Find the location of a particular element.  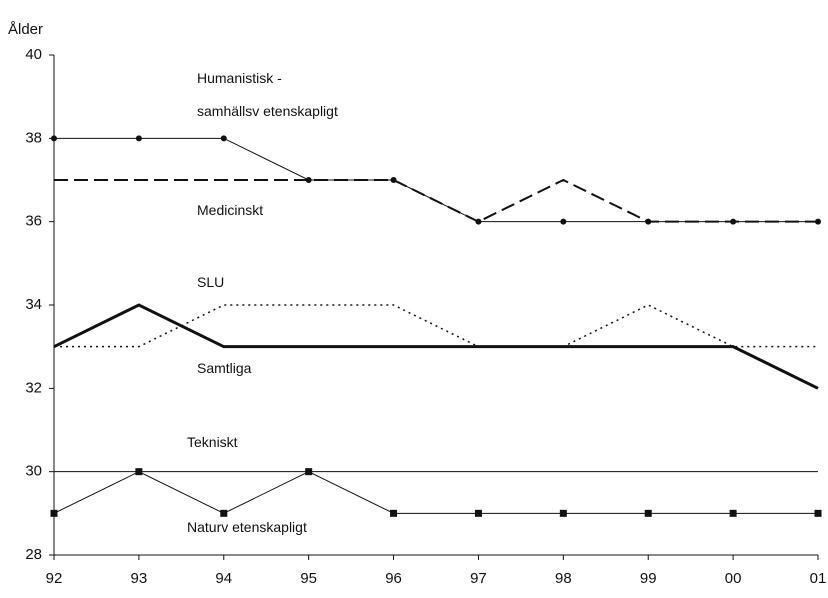

series-label: Naturv etenskapligt is located at coordinates (247, 527).